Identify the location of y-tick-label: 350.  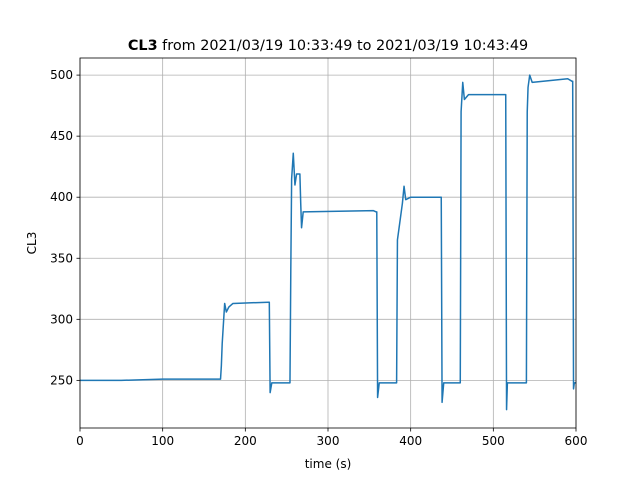
(61, 258).